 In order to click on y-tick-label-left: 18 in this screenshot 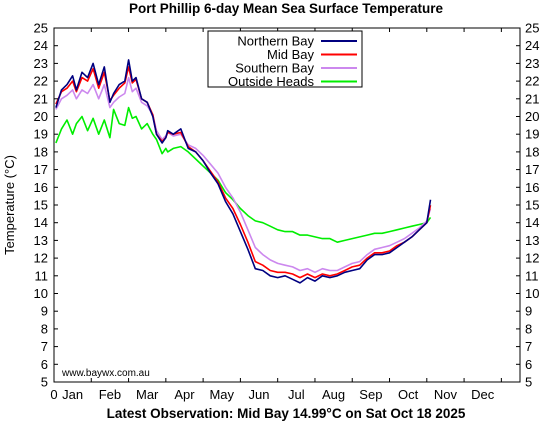, I will do `click(41, 151)`.